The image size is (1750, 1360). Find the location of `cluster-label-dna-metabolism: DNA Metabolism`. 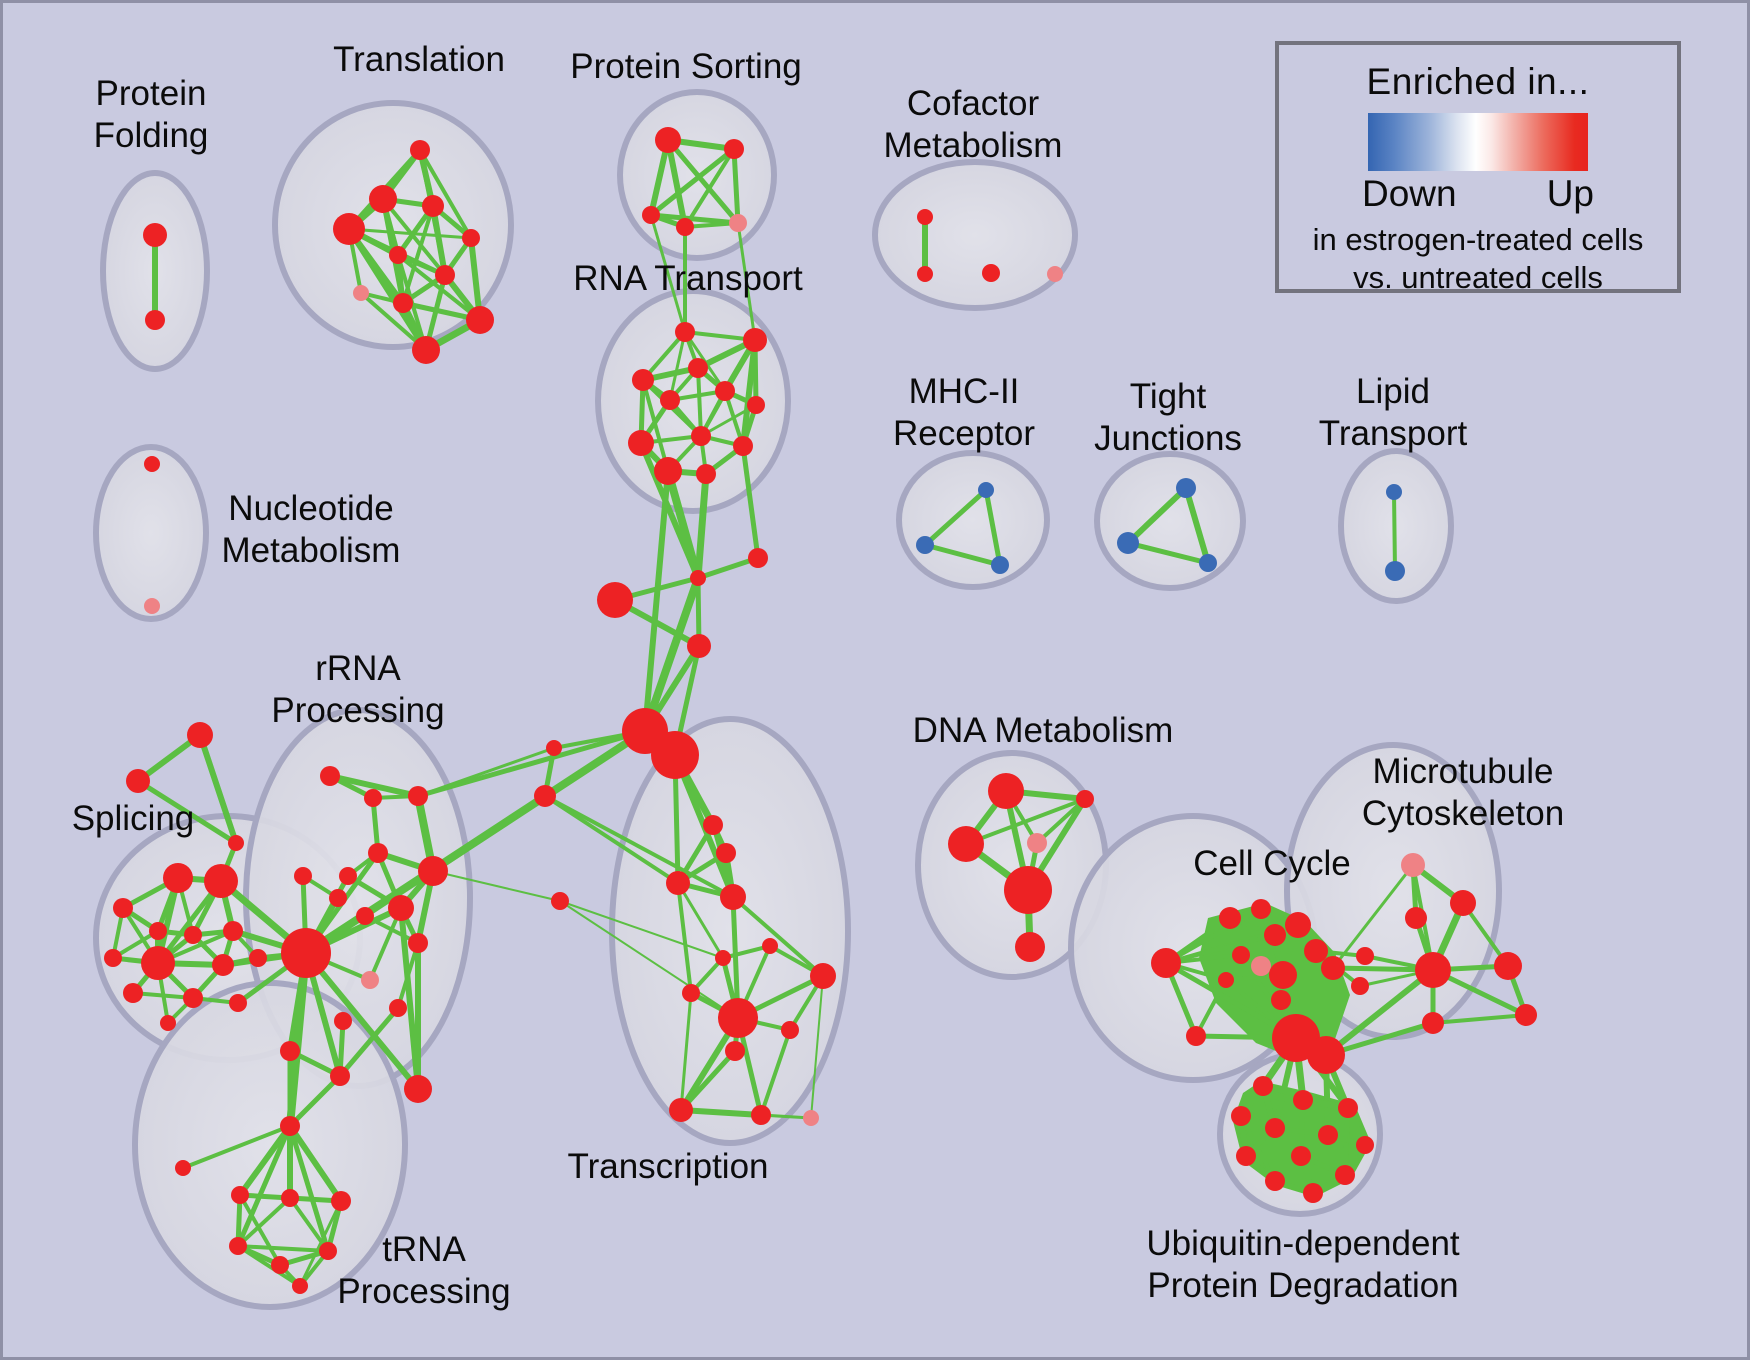

cluster-label-dna-metabolism: DNA Metabolism is located at coordinates (1043, 730).